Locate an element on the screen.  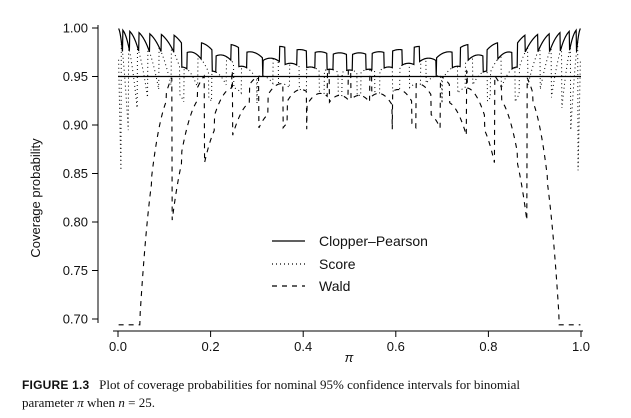
y-tick-label: 0.80 is located at coordinates (75, 222).